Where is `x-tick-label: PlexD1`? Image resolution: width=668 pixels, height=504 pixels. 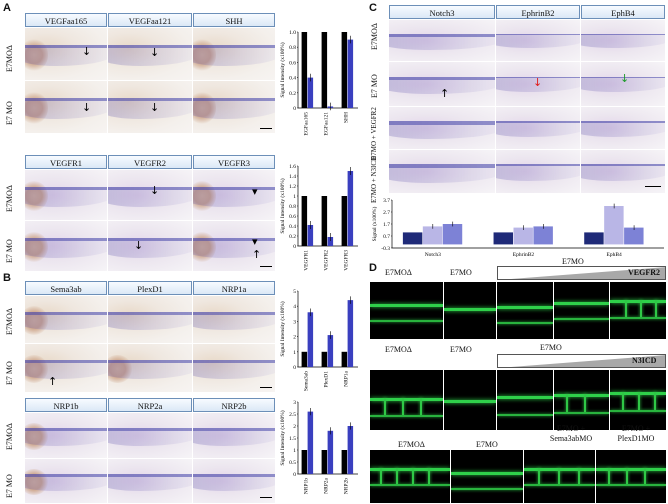 x-tick-label: PlexD1 is located at coordinates (327, 379).